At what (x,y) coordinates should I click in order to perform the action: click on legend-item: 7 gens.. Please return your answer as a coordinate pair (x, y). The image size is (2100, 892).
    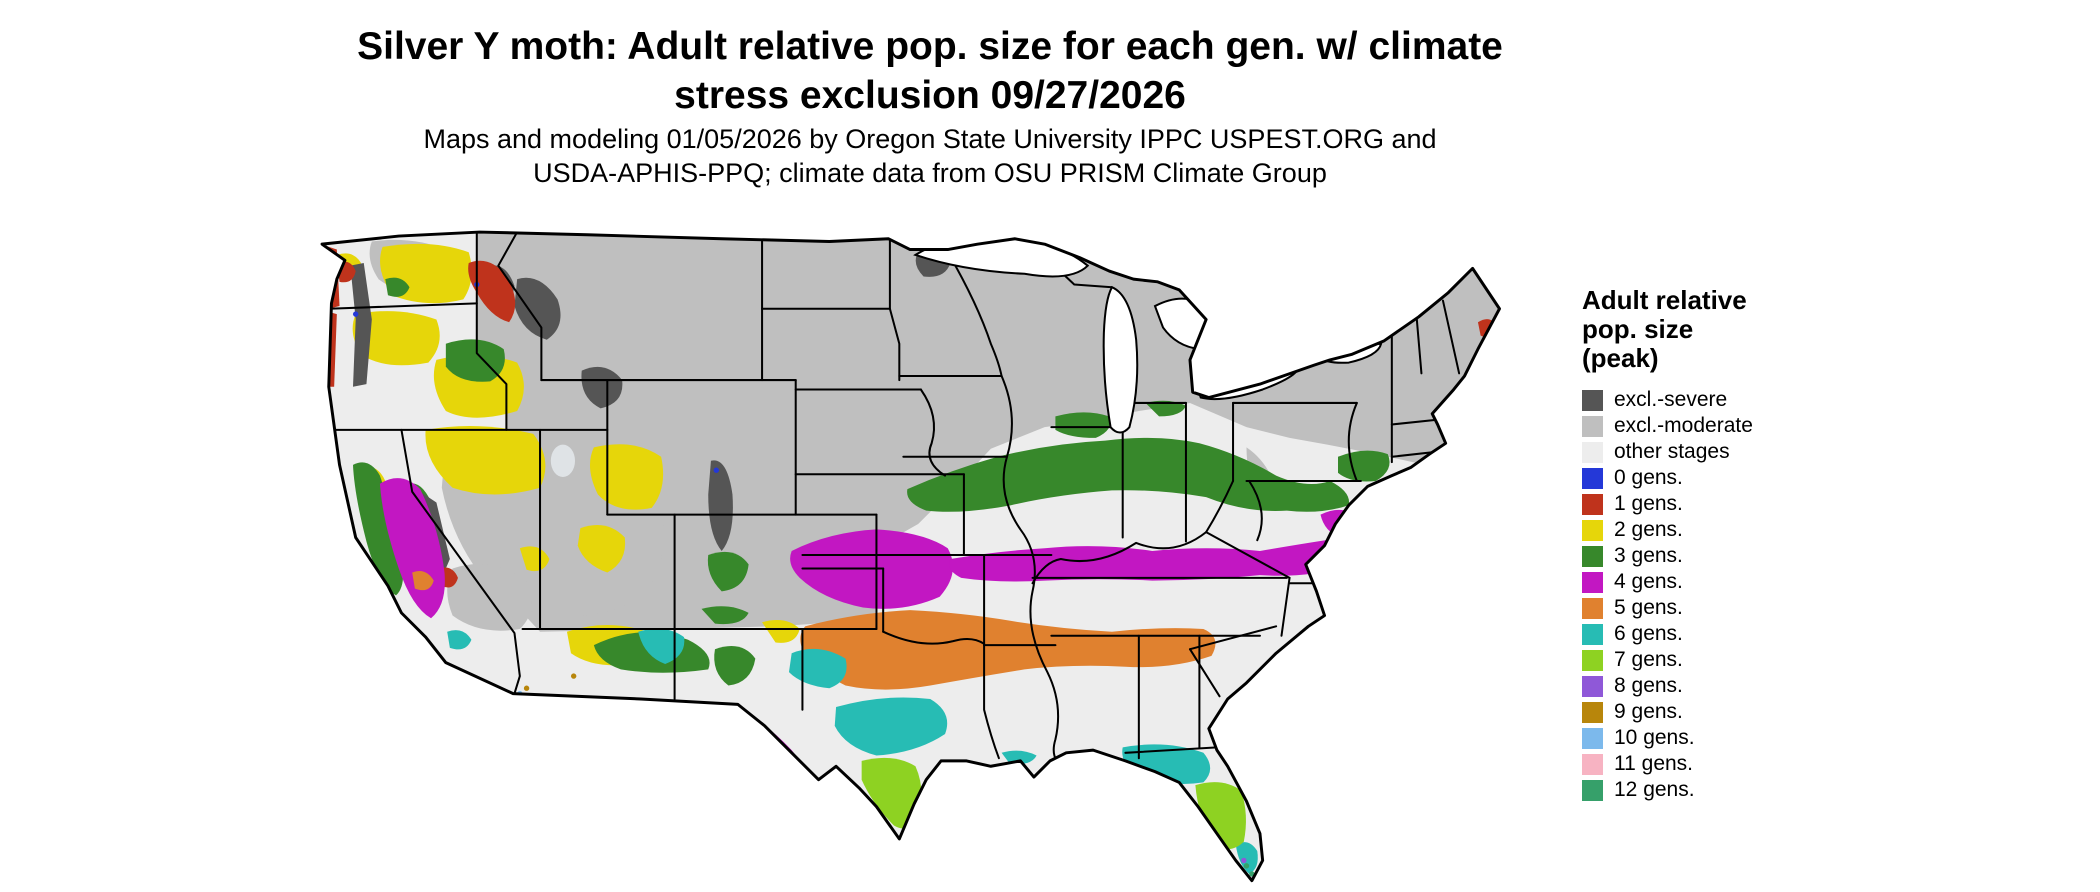
    Looking at the image, I should click on (1732, 660).